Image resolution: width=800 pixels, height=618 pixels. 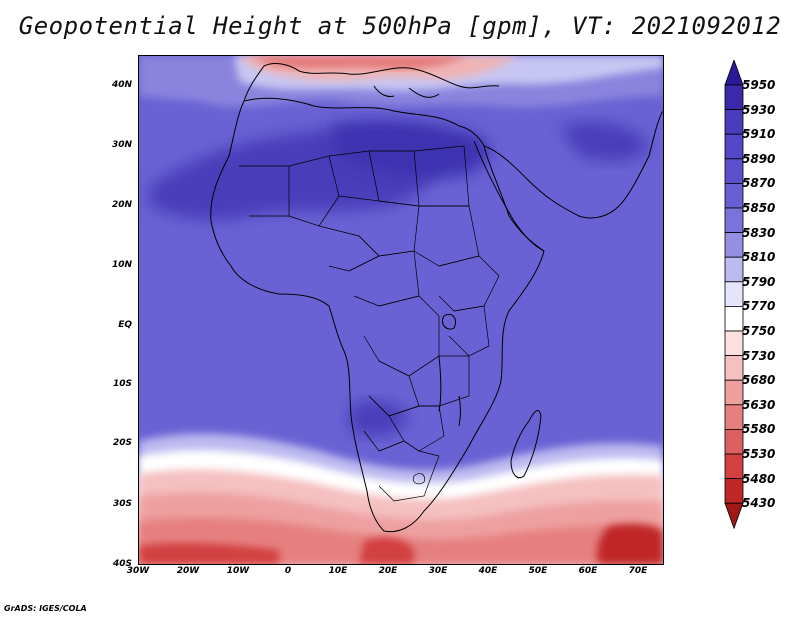 I want to click on grads-credit: GrADS: IGES/COLA, so click(x=45, y=608).